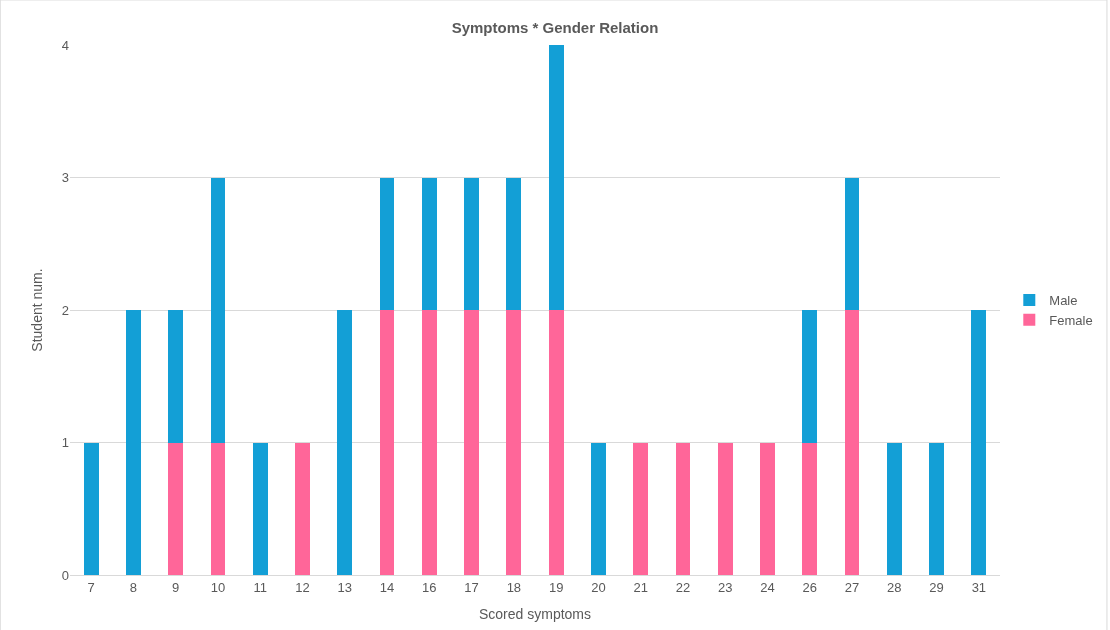 The image size is (1110, 630). Describe the element at coordinates (640, 587) in the screenshot. I see `x-tick-label: 21` at that location.